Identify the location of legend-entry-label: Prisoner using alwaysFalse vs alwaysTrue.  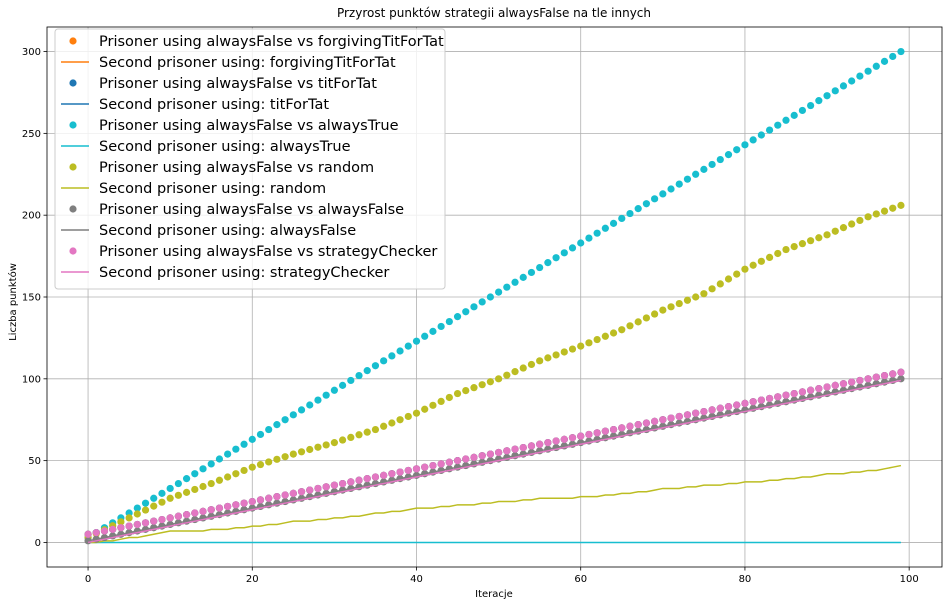
(249, 126).